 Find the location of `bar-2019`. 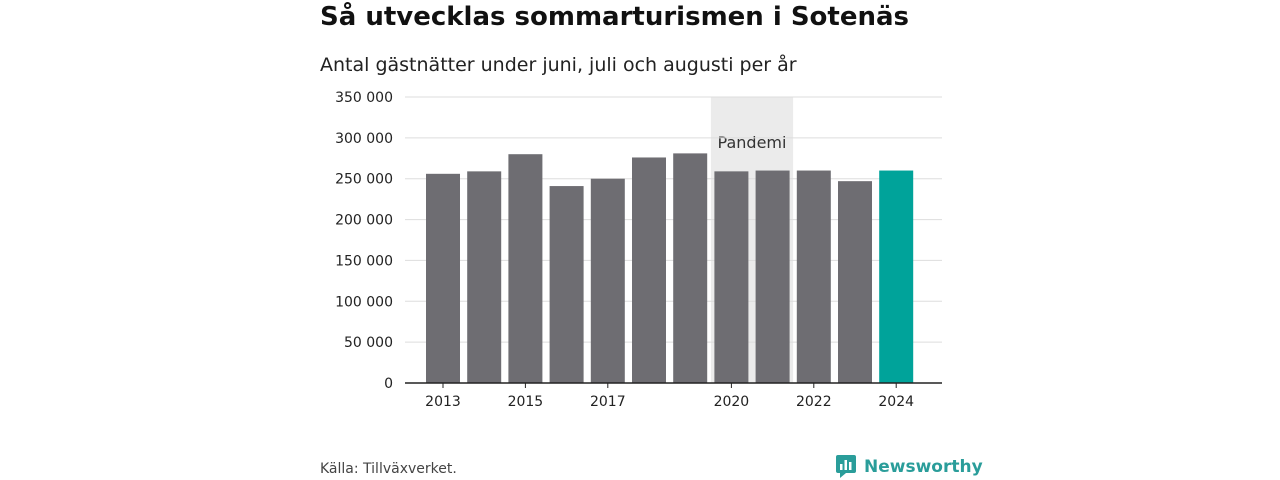

bar-2019 is located at coordinates (690, 268).